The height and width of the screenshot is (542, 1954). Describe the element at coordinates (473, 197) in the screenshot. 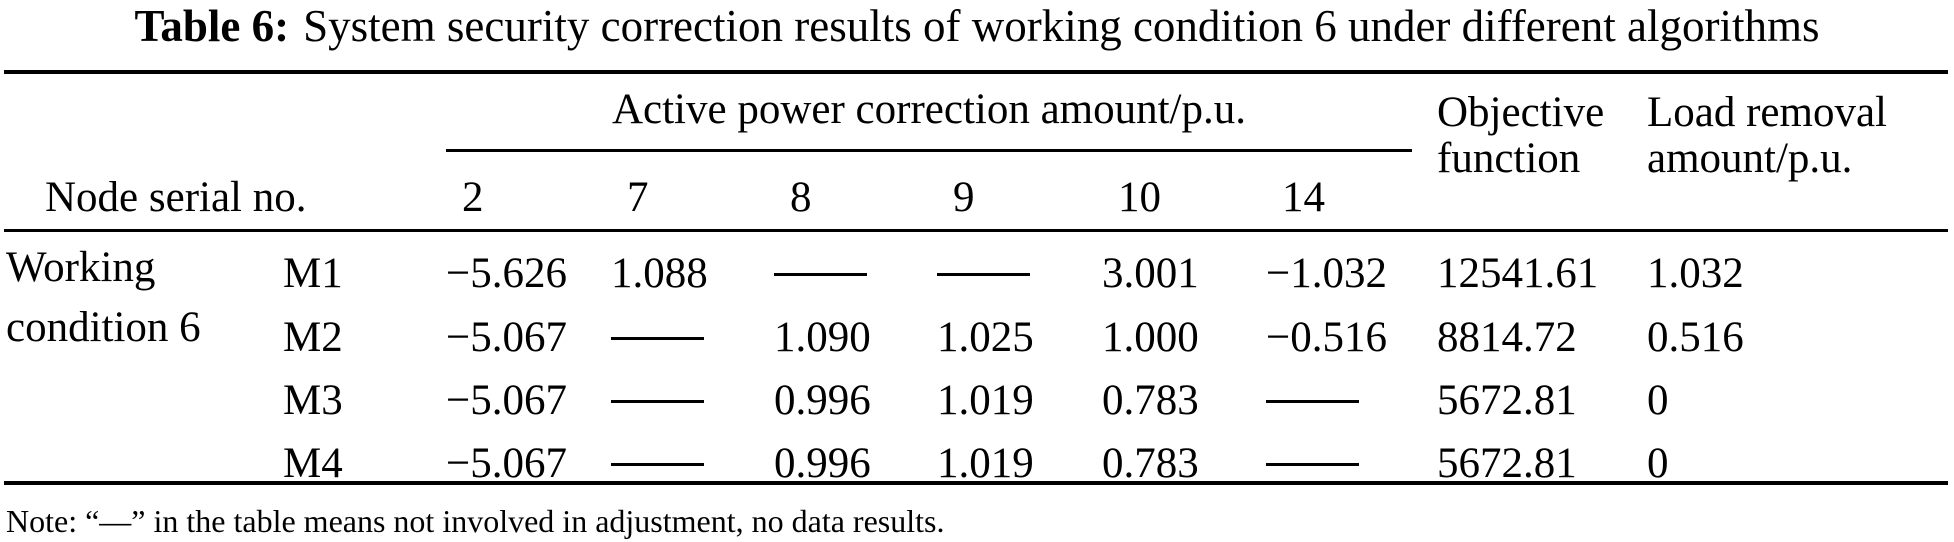

I see `node-column-header: 2` at that location.